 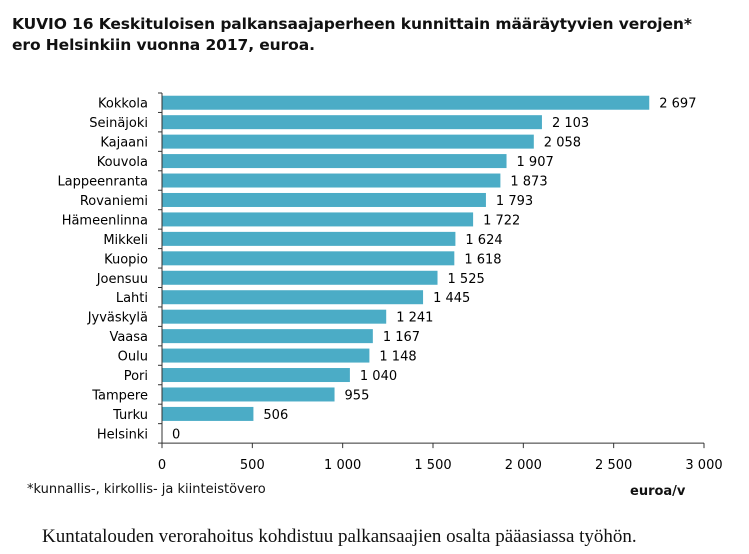 I want to click on value-label: 1 873, so click(x=528, y=182).